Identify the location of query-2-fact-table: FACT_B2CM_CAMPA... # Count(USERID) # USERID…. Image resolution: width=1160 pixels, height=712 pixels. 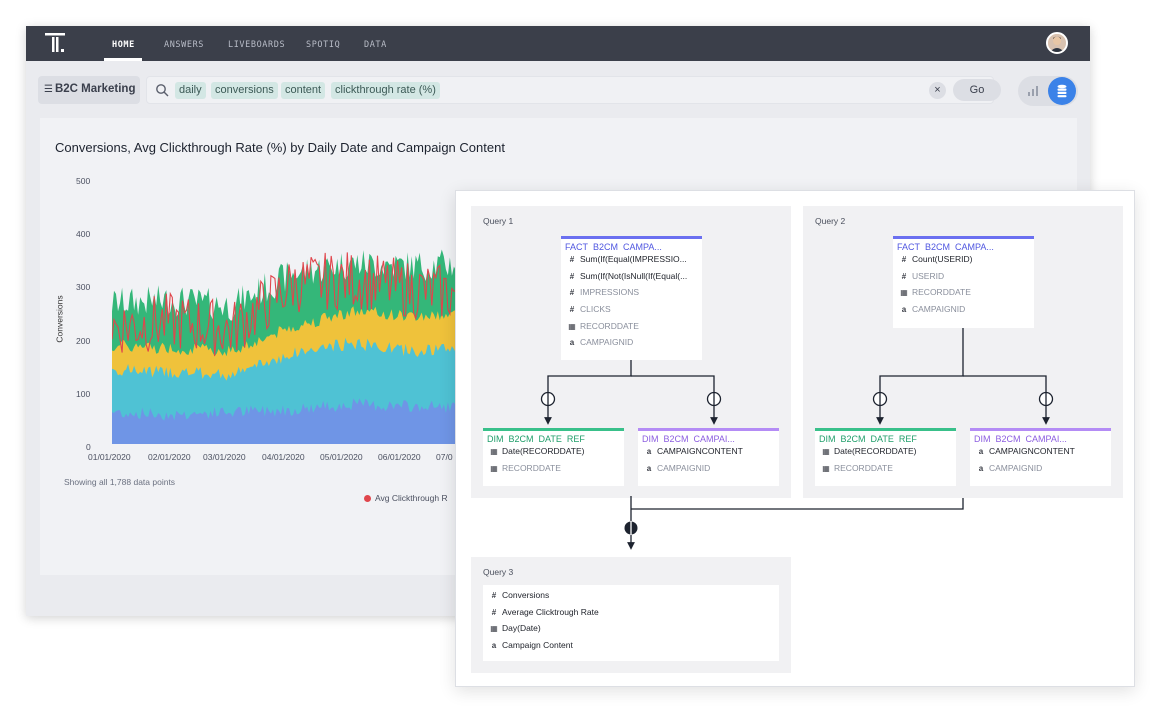
(963, 282).